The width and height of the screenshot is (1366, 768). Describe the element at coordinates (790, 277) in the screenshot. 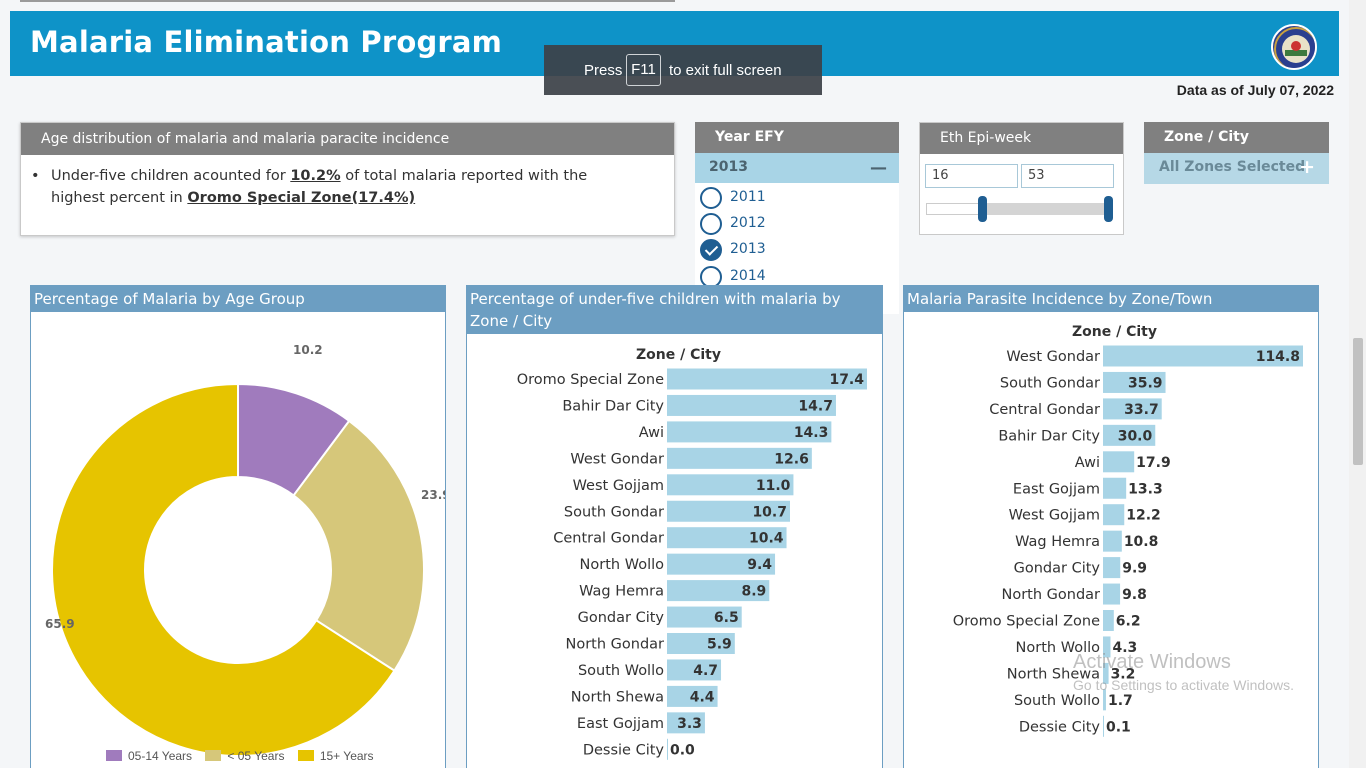

I see `year-option-2014: 2014` at that location.